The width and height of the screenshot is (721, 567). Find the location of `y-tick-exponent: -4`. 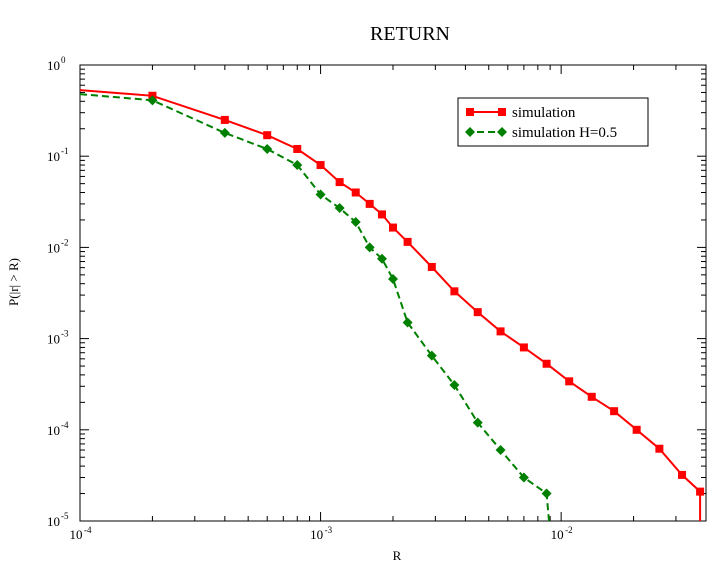

y-tick-exponent: -4 is located at coordinates (65, 425).